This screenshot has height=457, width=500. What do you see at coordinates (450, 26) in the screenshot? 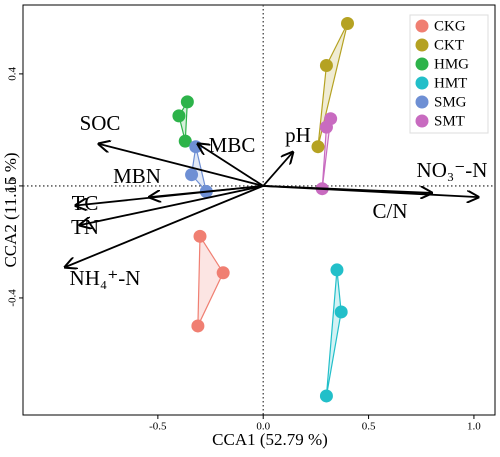
I see `legend-label: CKG` at bounding box center [450, 26].